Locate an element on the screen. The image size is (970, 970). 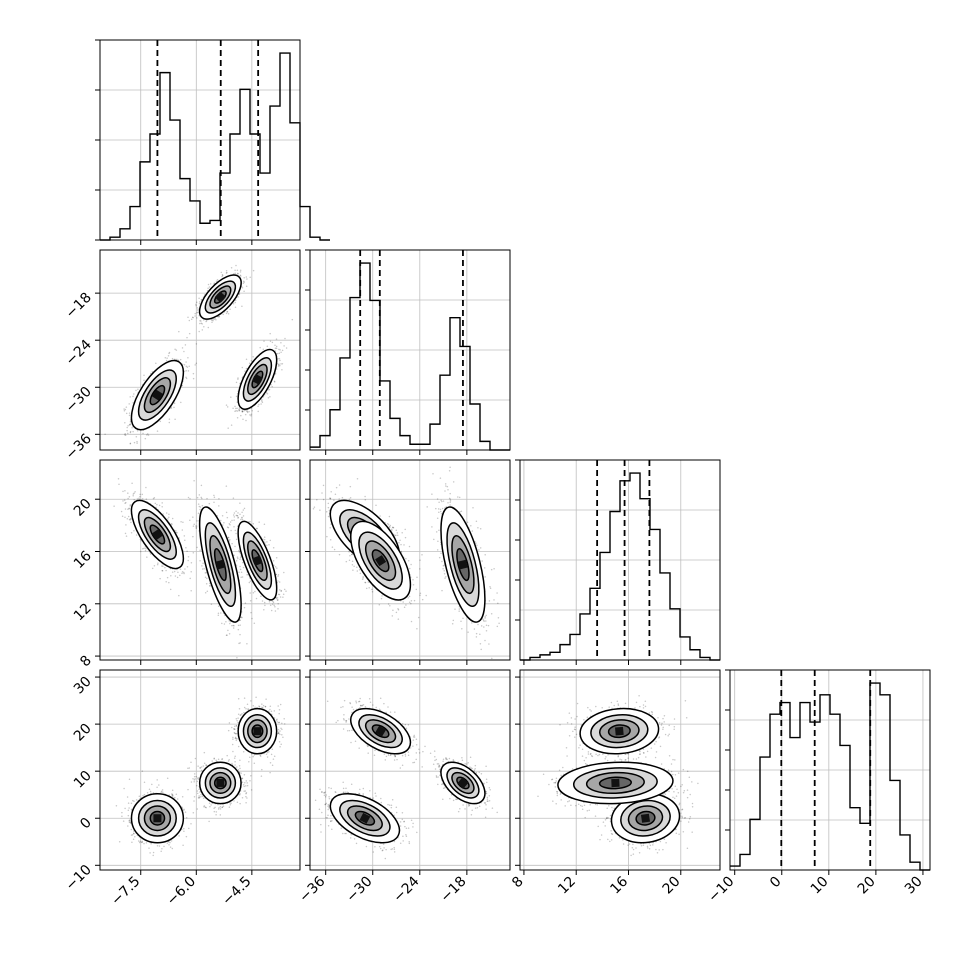
density-peak is located at coordinates (157, 395).